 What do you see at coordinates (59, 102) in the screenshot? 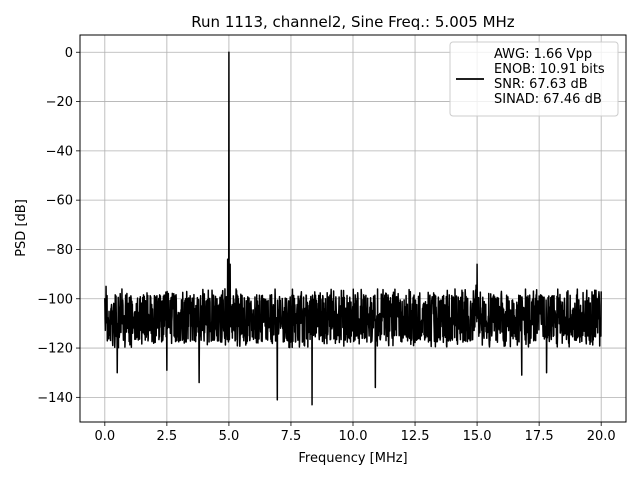
I see `y-tick-label: −20` at bounding box center [59, 102].